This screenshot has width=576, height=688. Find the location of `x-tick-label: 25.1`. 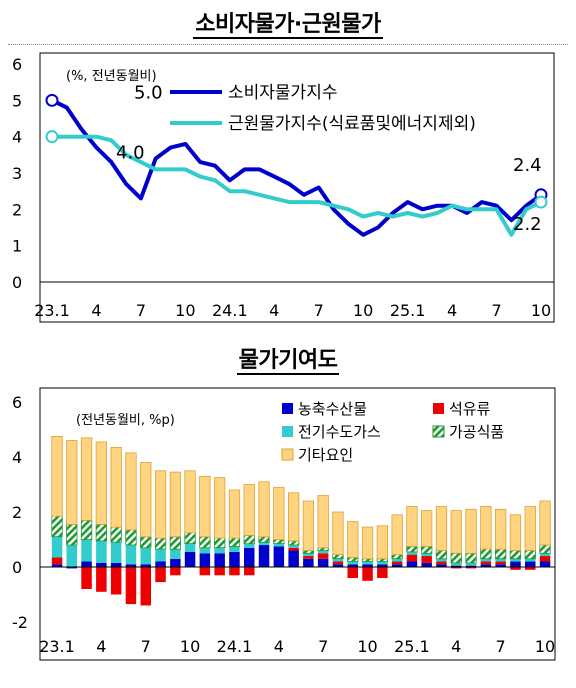

x-tick-label: 25.1 is located at coordinates (412, 646).